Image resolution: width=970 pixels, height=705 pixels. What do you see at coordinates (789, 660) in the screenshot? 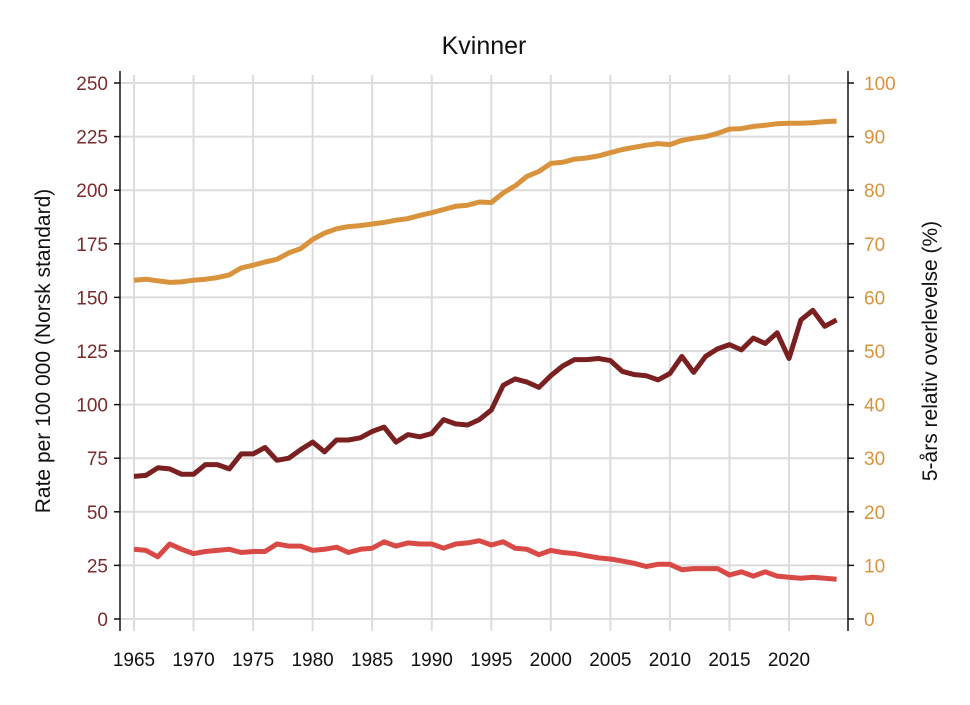
I see `x-tick-label: 2020` at bounding box center [789, 660].